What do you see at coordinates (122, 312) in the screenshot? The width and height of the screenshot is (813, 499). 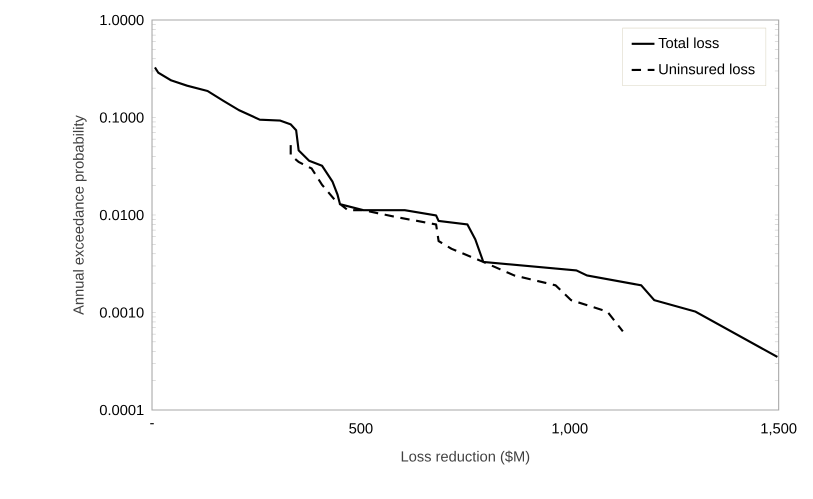 I see `y-tick-label: 0.0010` at bounding box center [122, 312].